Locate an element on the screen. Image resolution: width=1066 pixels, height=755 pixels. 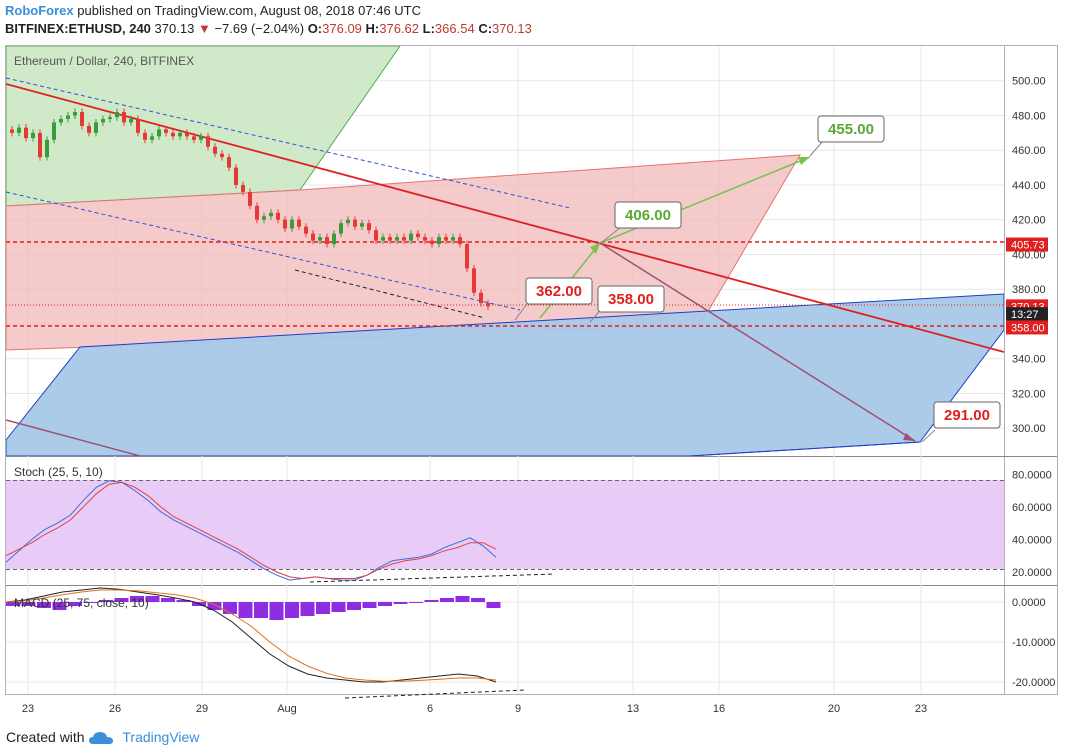
high-label: H: is located at coordinates (372, 28).